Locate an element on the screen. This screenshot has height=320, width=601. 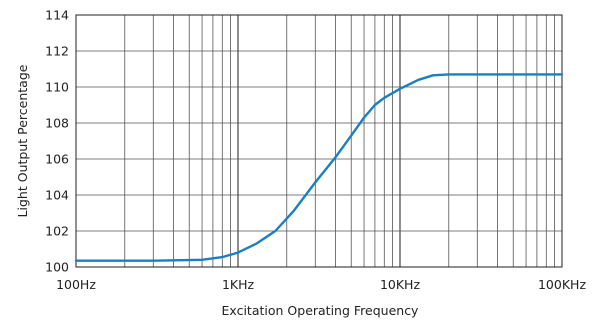
y-tick-label: 106 is located at coordinates (57, 159).